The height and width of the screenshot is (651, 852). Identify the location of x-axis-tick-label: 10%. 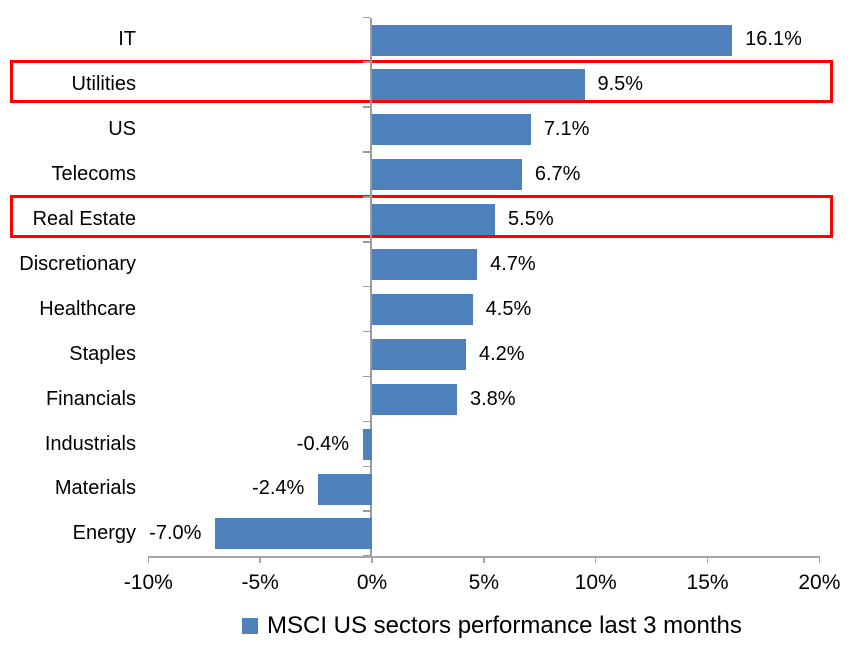
(595, 582).